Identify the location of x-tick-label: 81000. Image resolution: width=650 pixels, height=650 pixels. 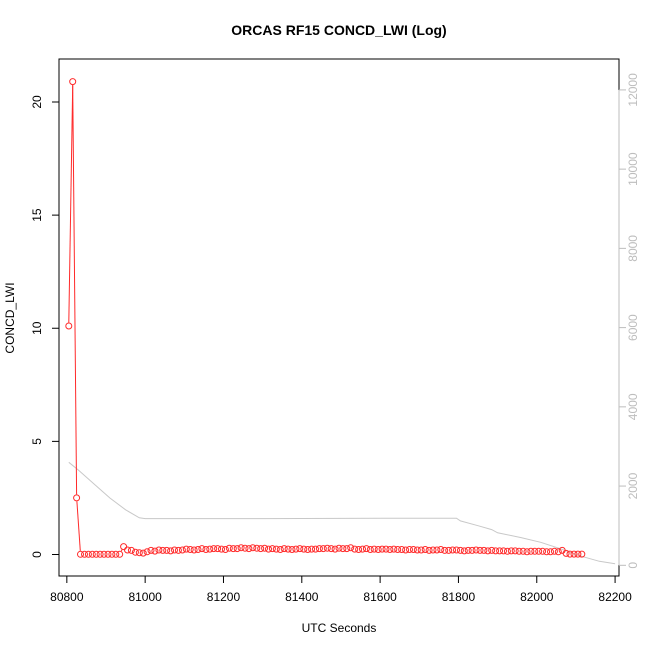
(145, 597).